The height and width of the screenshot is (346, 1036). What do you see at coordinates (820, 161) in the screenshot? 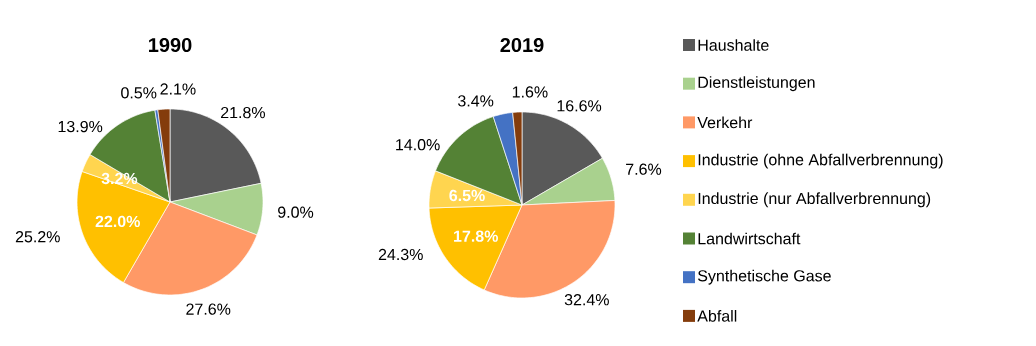
I see `legend-label: Industrie (ohne Abfallverbrennung)` at bounding box center [820, 161].